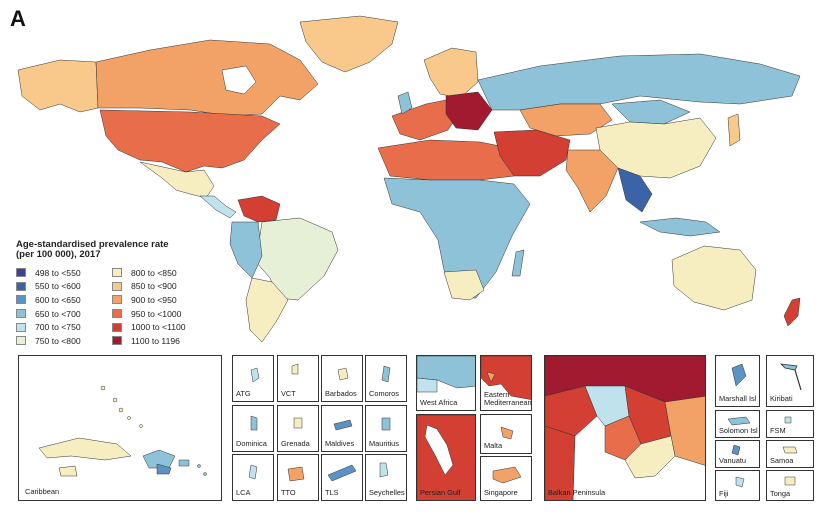 The width and height of the screenshot is (832, 513). I want to click on balkan-map, so click(625, 428).